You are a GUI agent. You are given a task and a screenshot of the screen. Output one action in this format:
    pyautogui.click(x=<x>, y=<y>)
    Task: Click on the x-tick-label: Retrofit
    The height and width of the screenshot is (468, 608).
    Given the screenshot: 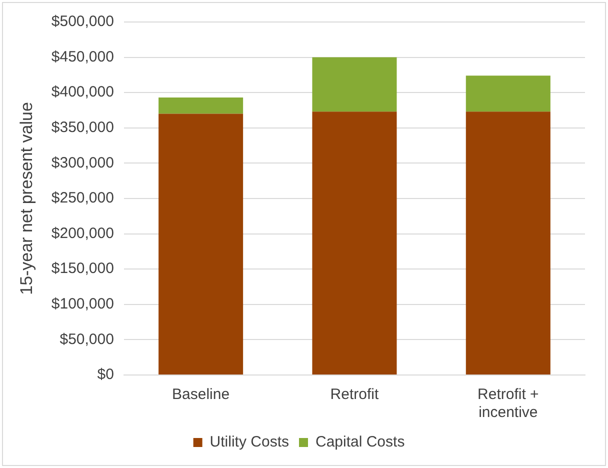 What is the action you would take?
    pyautogui.click(x=355, y=395)
    